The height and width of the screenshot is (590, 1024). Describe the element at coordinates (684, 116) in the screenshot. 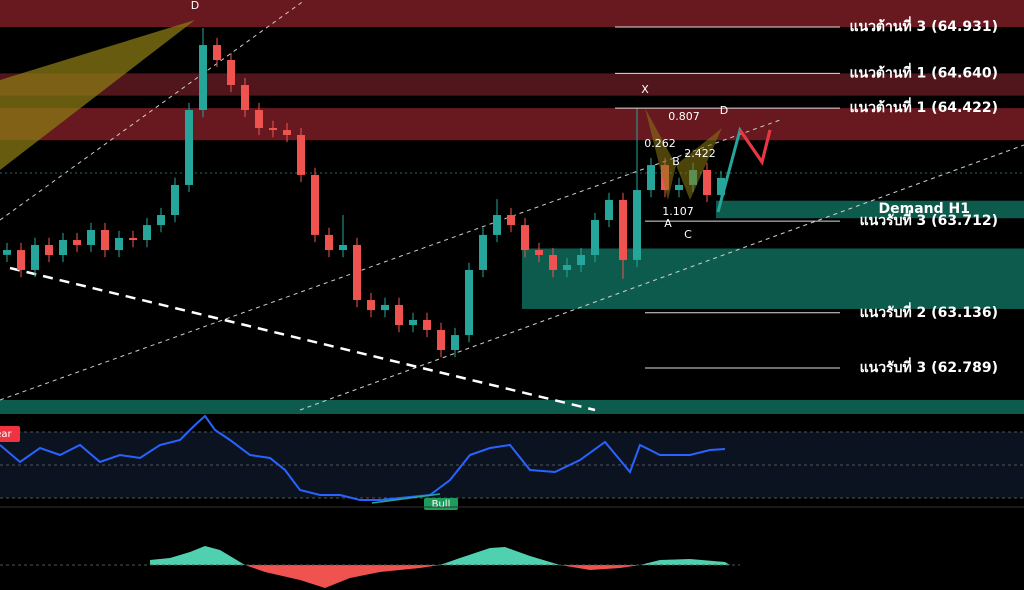

I see `ratio: 0.807` at that location.